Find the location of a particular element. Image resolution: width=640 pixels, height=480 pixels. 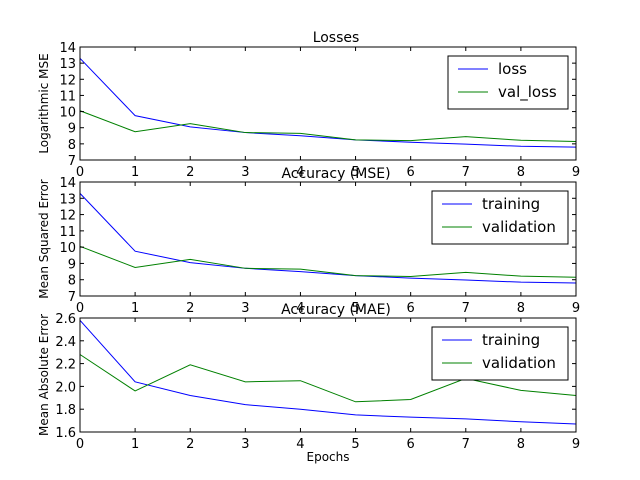

y-axis-label-1: Logarithmic MSE is located at coordinates (44, 103).